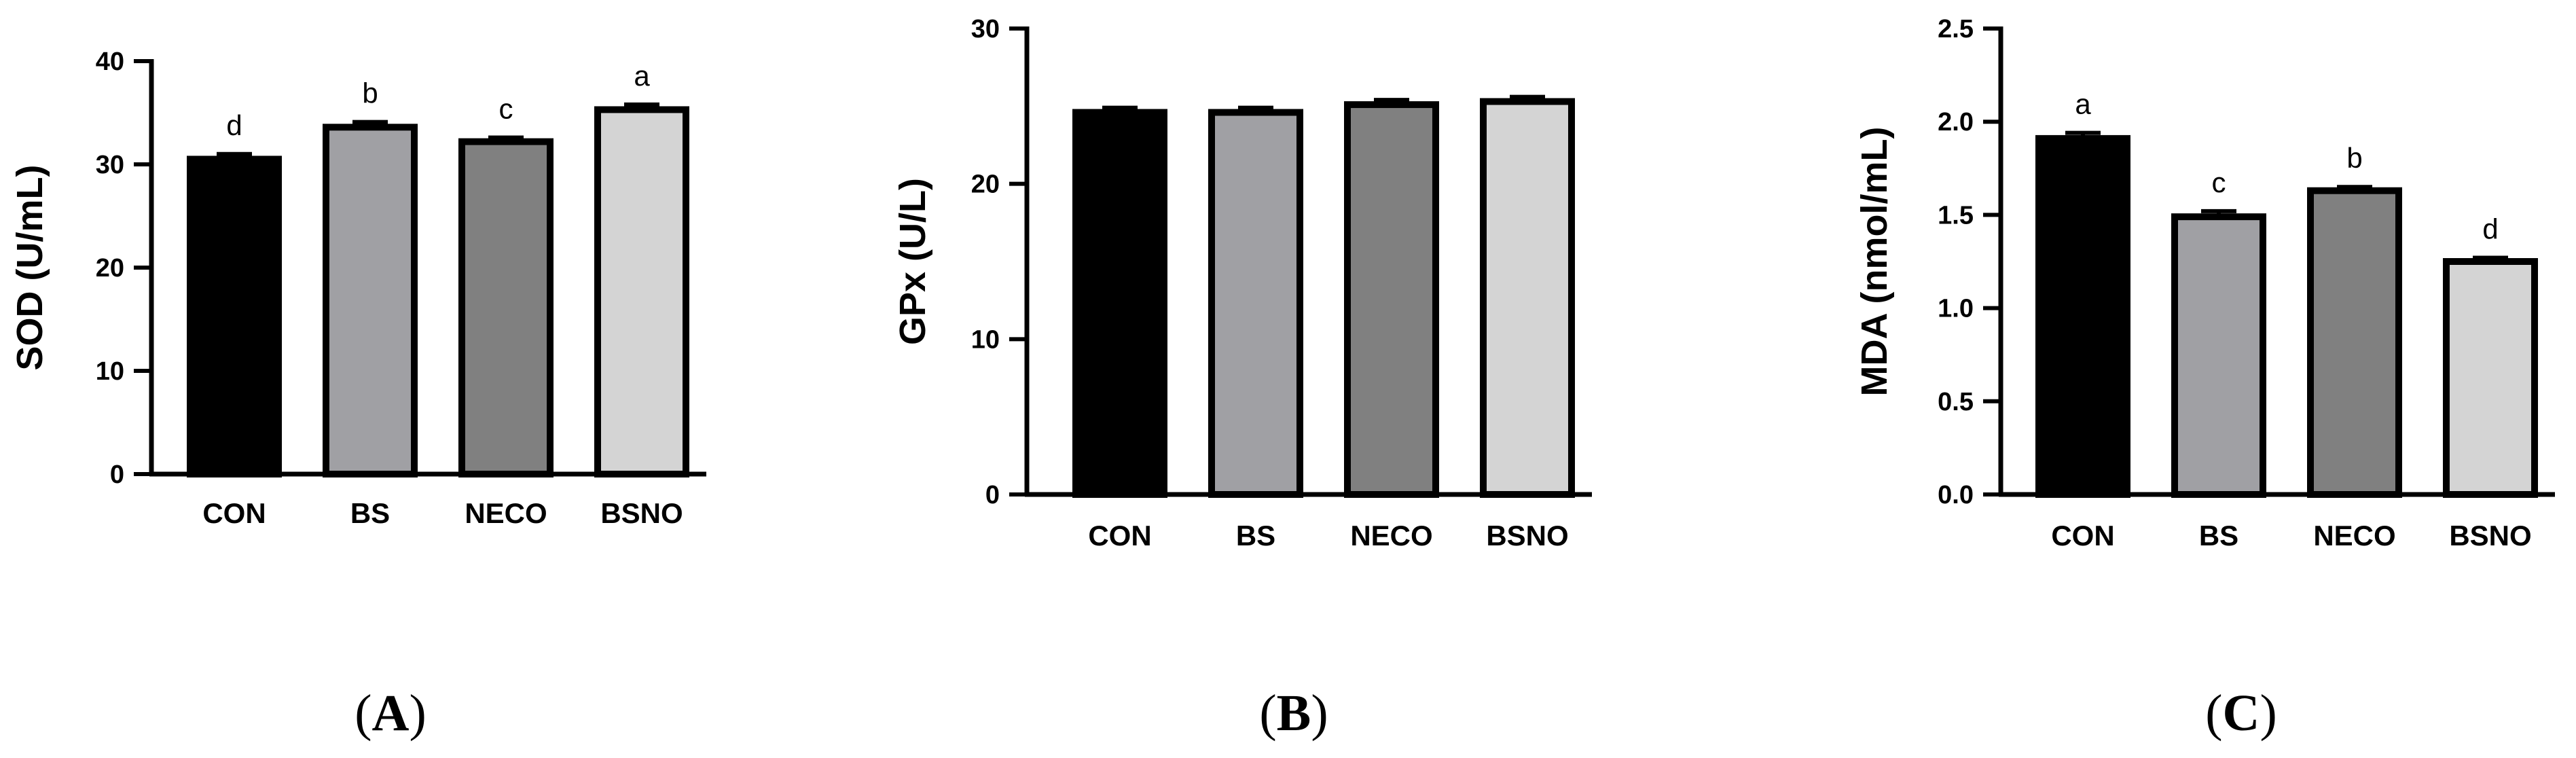  What do you see at coordinates (1293, 713) in the screenshot?
I see `panel-label: (B)` at bounding box center [1293, 713].